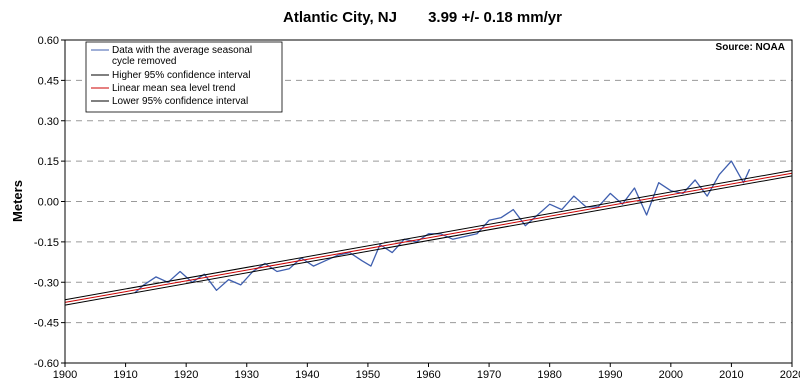 The width and height of the screenshot is (800, 383). I want to click on x-tick-label: 1930, so click(247, 375).